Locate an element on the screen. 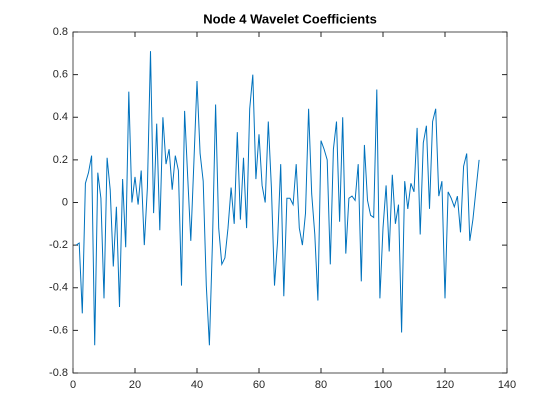 This screenshot has width=560, height=420. y-tick-label: 0.8 is located at coordinates (60, 32).